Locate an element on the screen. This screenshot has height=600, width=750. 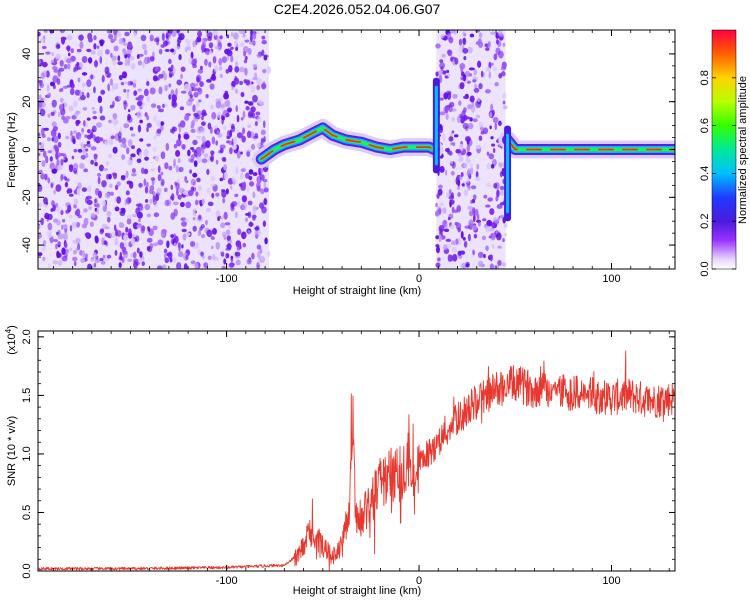
spectrogram-xtick-label: 0 is located at coordinates (419, 279).